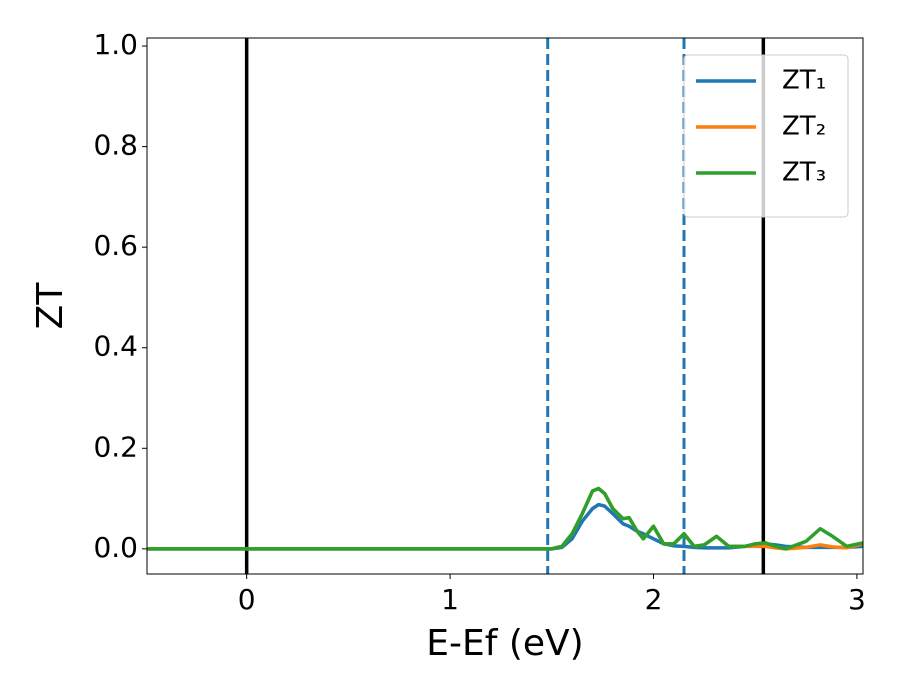  What do you see at coordinates (504, 643) in the screenshot?
I see `x-axis-label: E-Ef (eV)` at bounding box center [504, 643].